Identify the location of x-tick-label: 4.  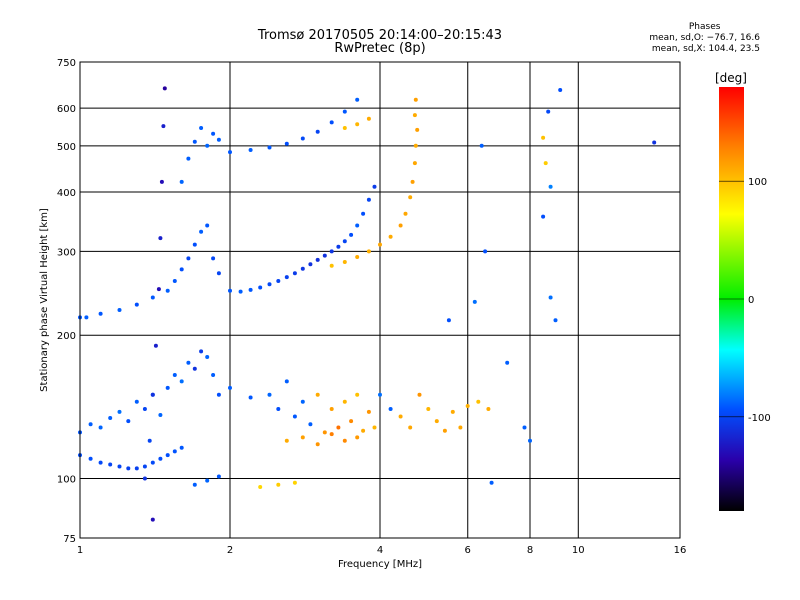
(380, 550).